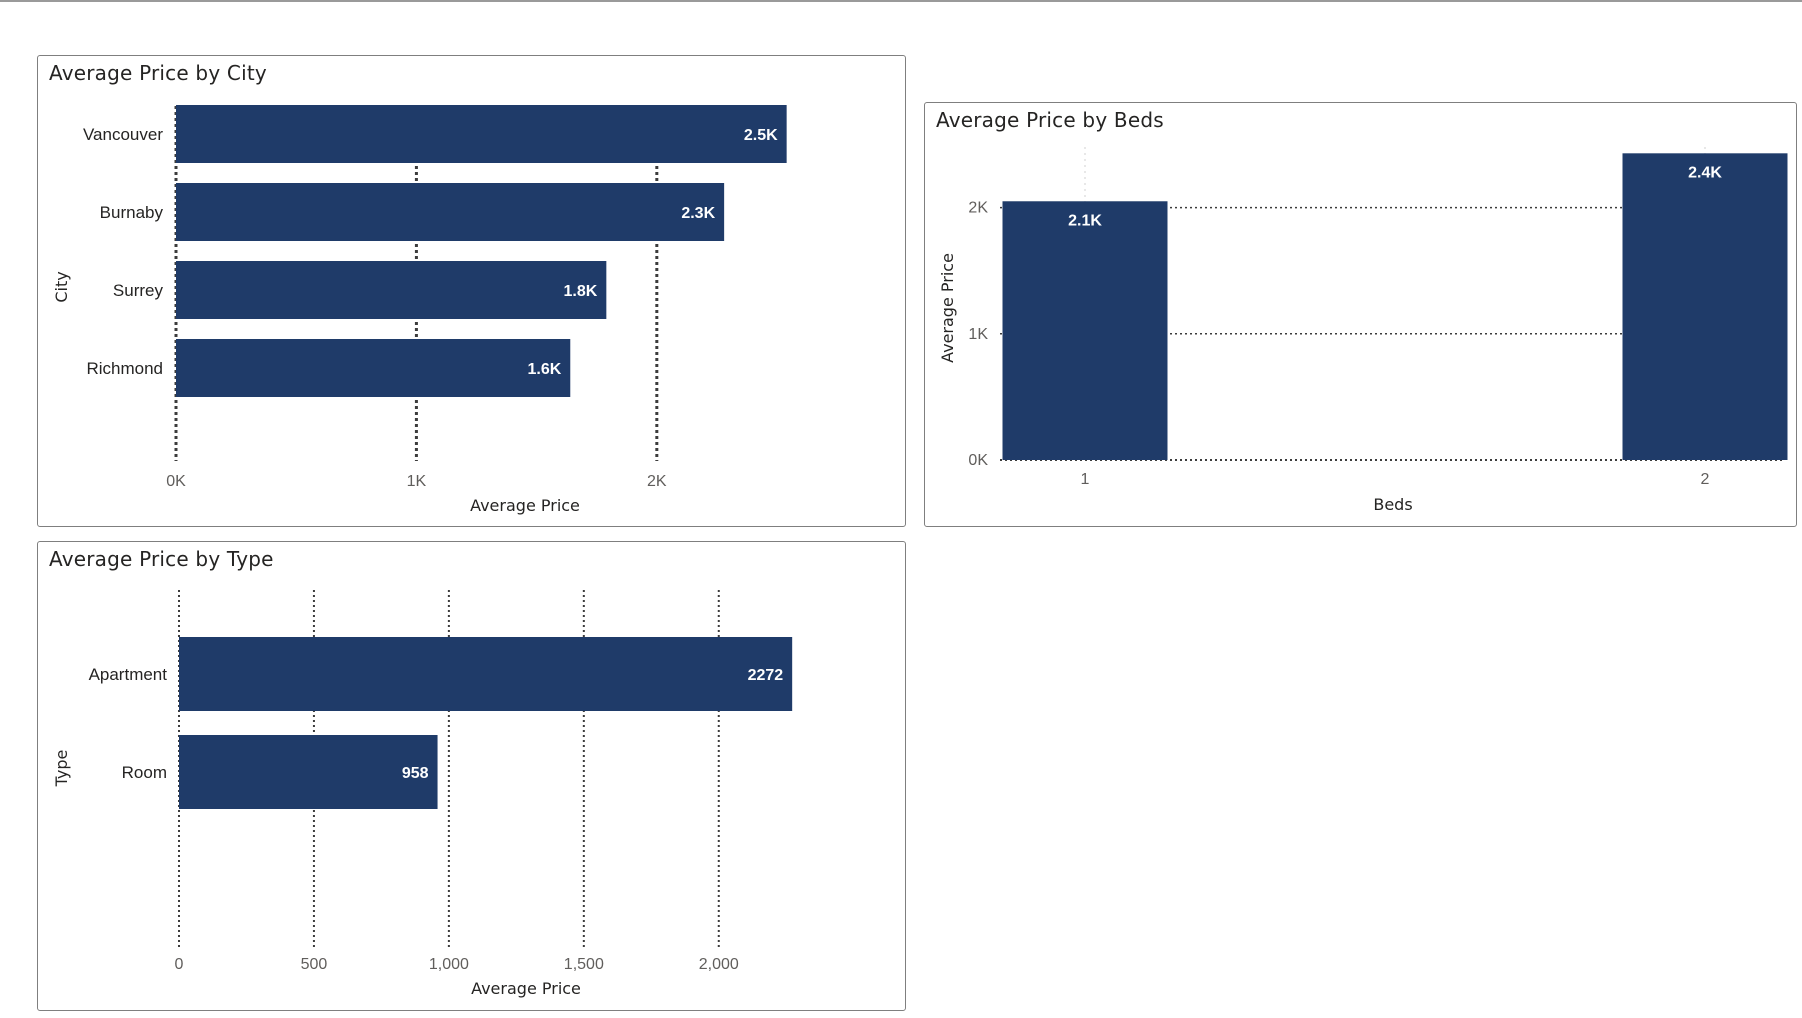 The width and height of the screenshot is (1802, 1018). I want to click on data-label: 2272, so click(766, 675).